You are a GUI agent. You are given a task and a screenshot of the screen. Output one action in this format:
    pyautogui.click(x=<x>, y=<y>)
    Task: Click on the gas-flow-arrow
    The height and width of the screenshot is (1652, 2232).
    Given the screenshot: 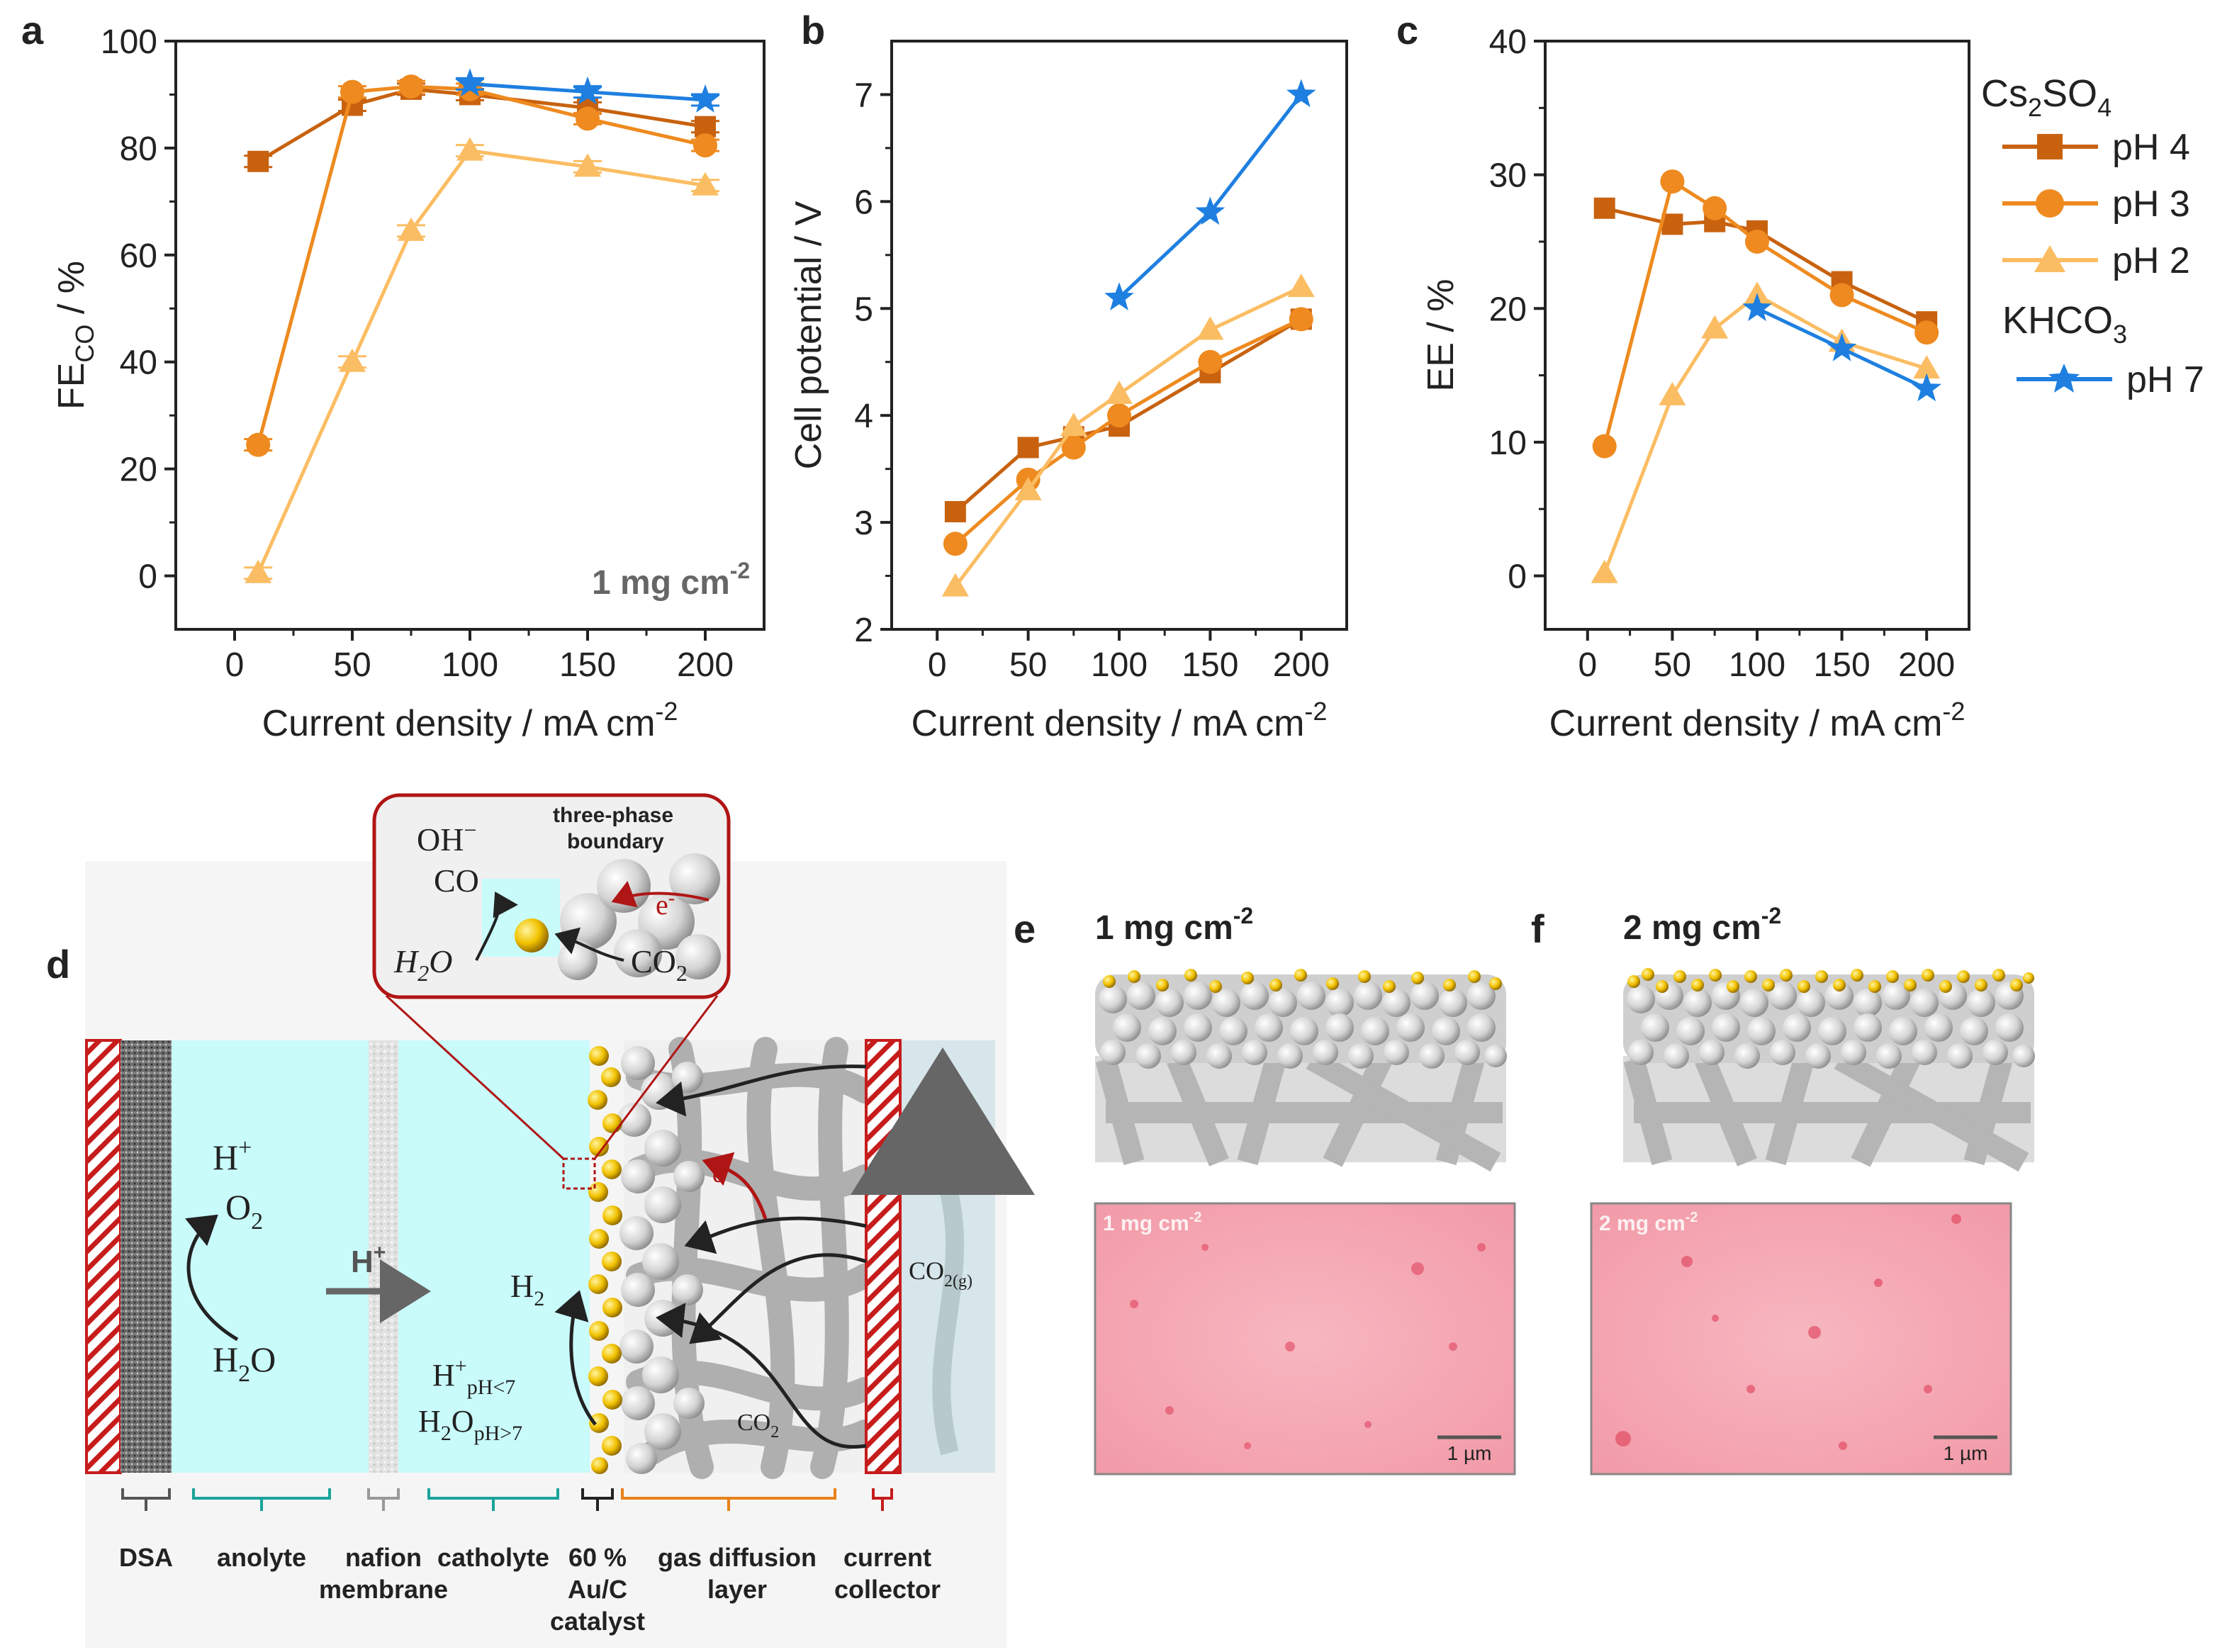 What is the action you would take?
    pyautogui.click(x=942, y=1251)
    